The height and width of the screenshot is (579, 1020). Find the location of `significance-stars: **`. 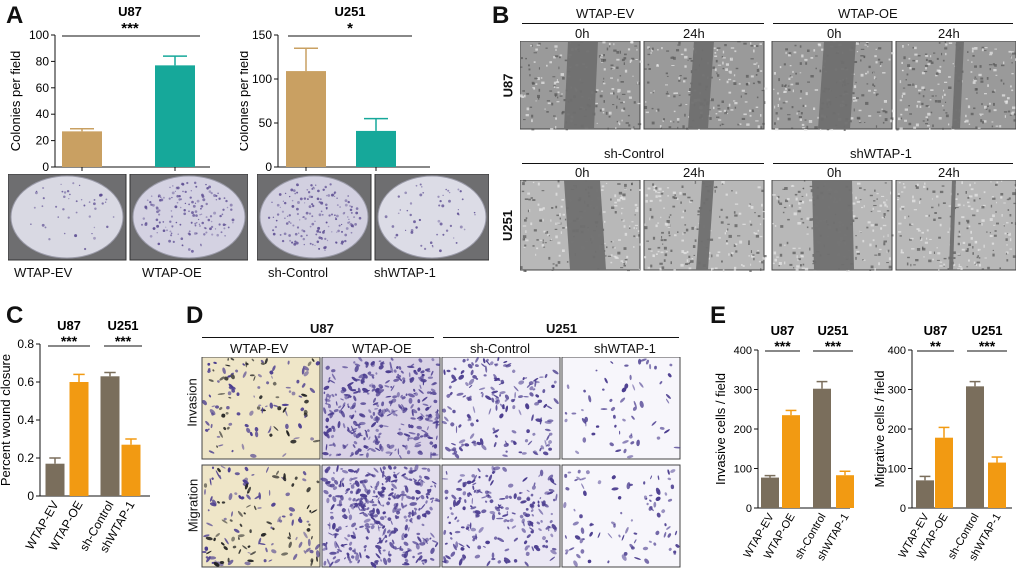

significance-stars: ** is located at coordinates (935, 346).